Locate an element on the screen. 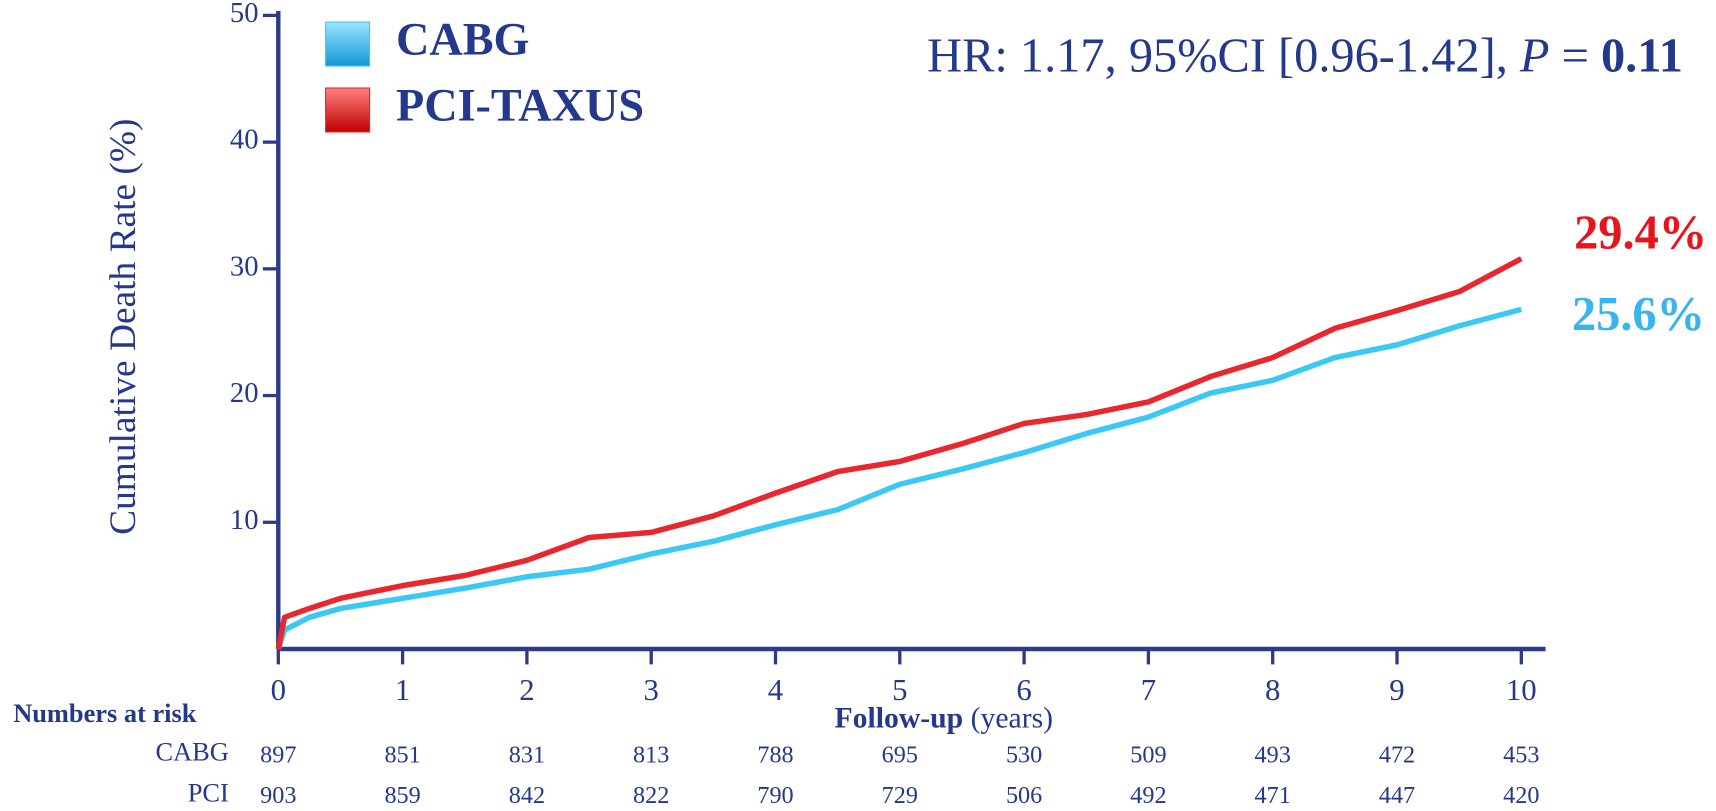 Image resolution: width=1716 pixels, height=811 pixels. risk-value: 788 is located at coordinates (775, 754).